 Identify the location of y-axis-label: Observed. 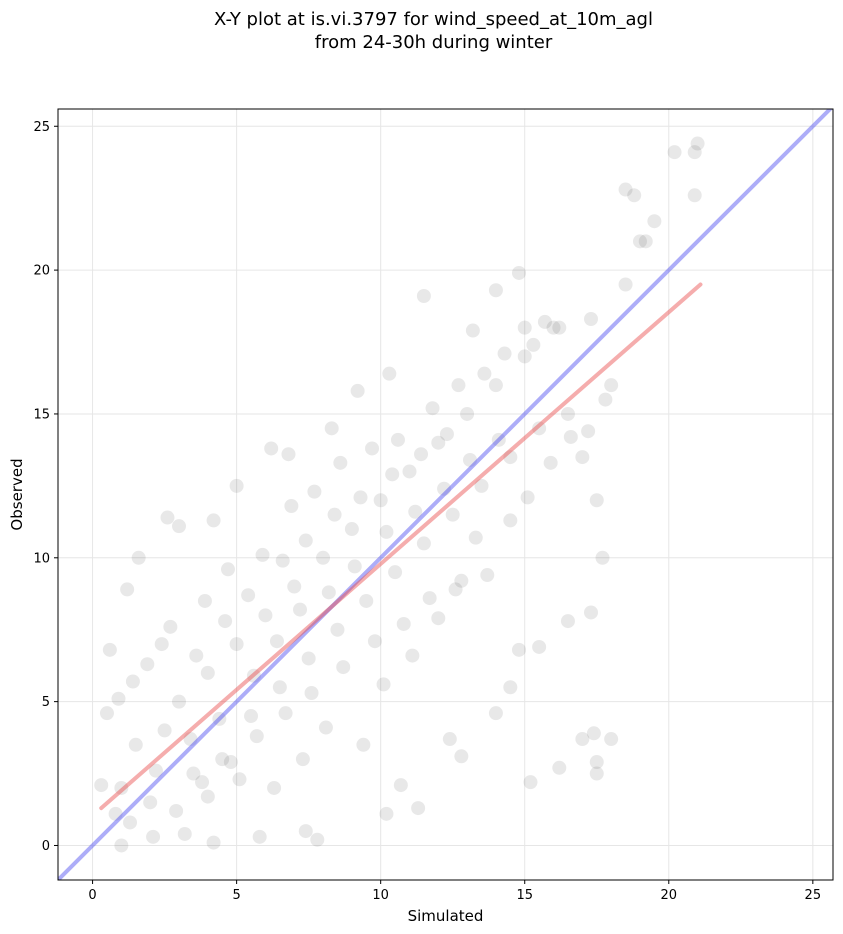
(17, 494).